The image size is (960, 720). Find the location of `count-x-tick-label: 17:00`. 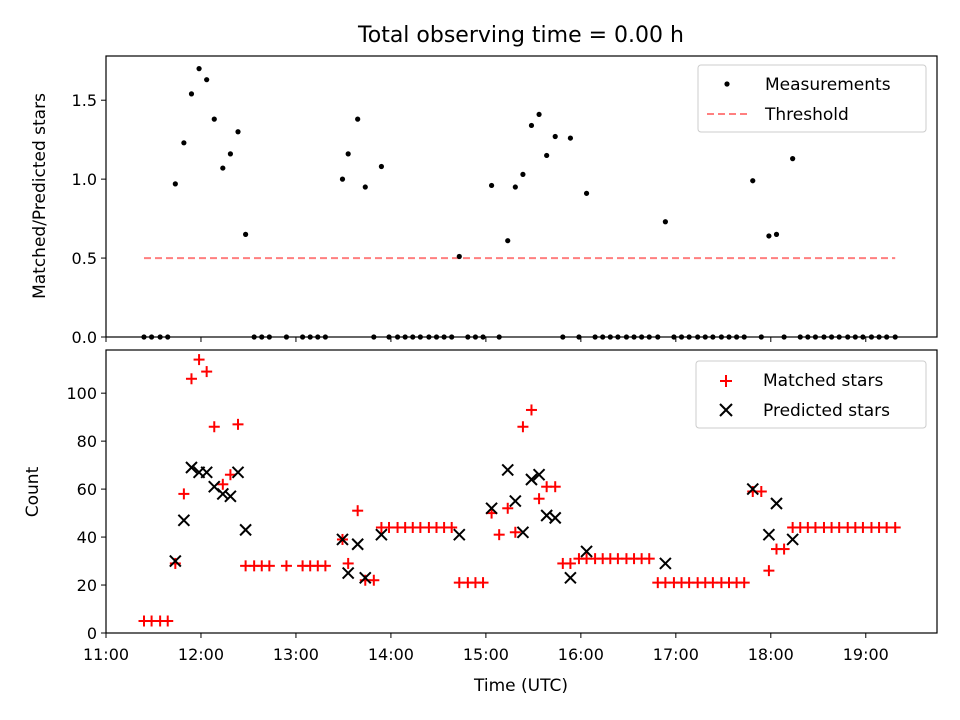

count-x-tick-label: 17:00 is located at coordinates (676, 654).